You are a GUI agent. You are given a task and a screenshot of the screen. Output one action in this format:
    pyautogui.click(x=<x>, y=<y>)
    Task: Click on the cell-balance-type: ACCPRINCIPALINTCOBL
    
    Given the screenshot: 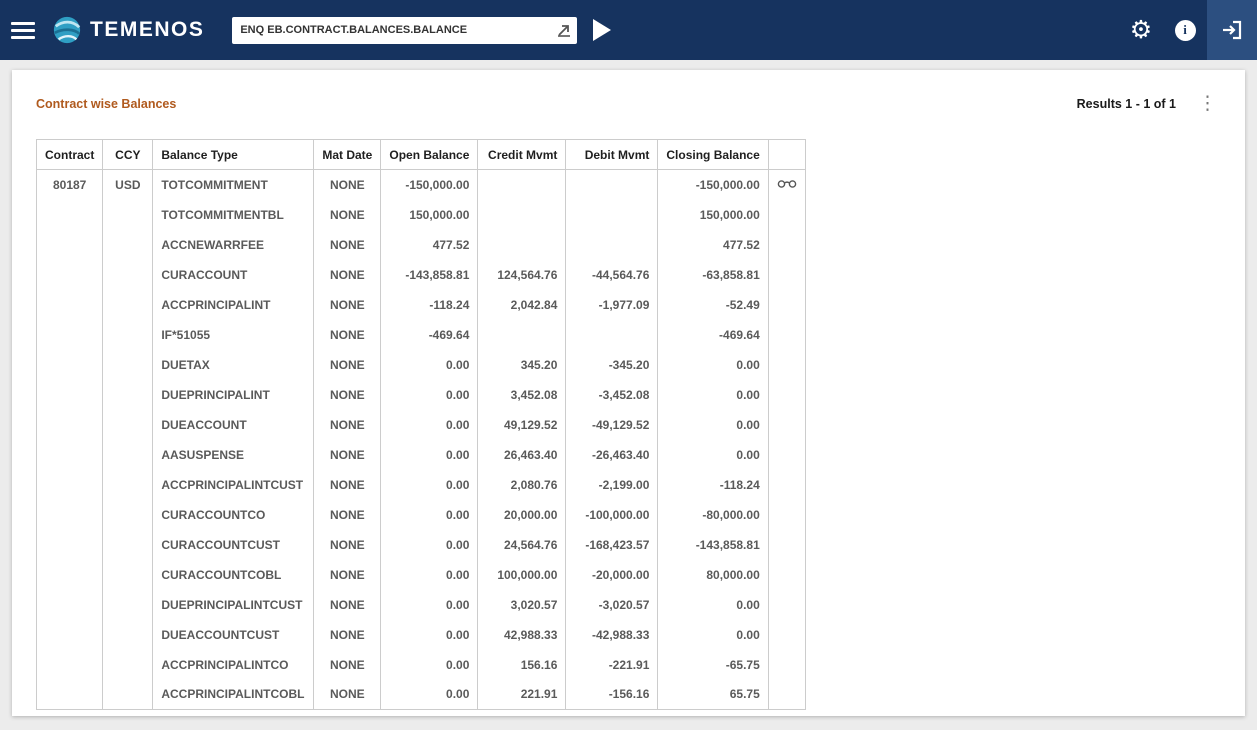 What is the action you would take?
    pyautogui.click(x=233, y=694)
    